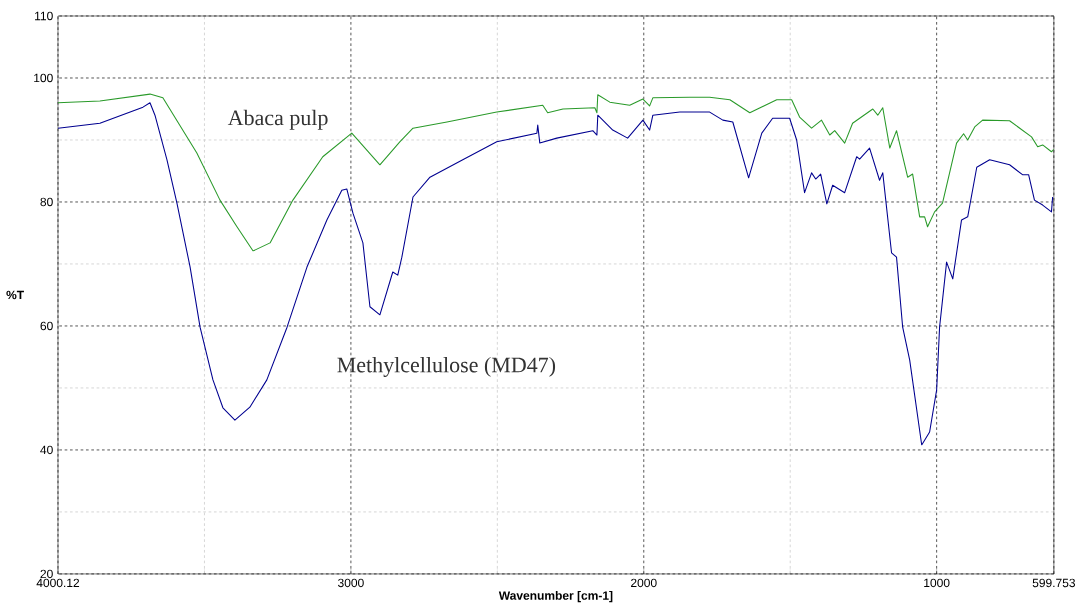  I want to click on x-tick-label: 2000, so click(644, 583).